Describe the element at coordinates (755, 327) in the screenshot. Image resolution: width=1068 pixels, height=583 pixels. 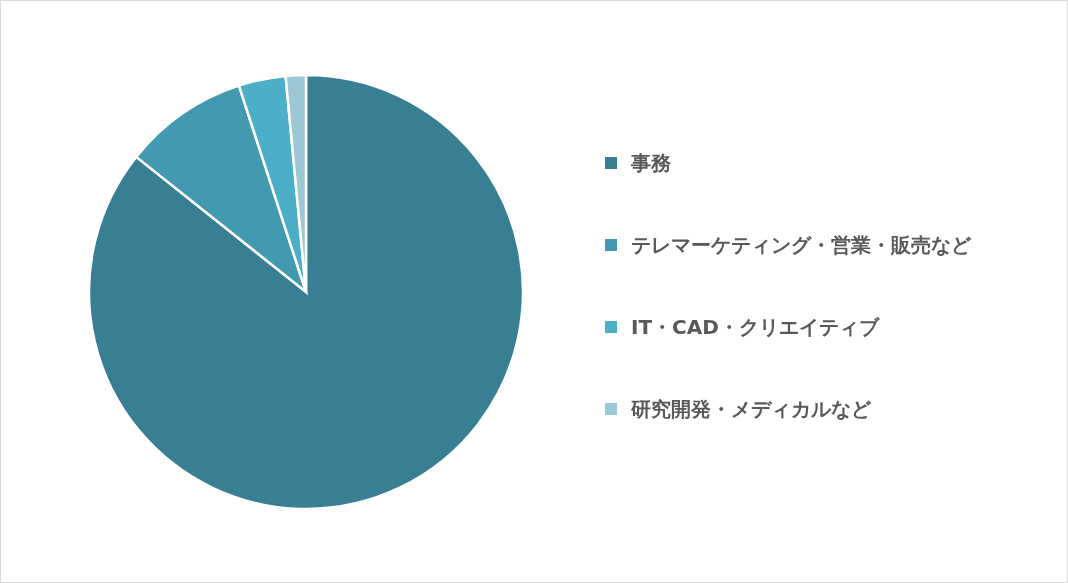
I see `legend-label: IT・CAD・クリエイティブ` at that location.